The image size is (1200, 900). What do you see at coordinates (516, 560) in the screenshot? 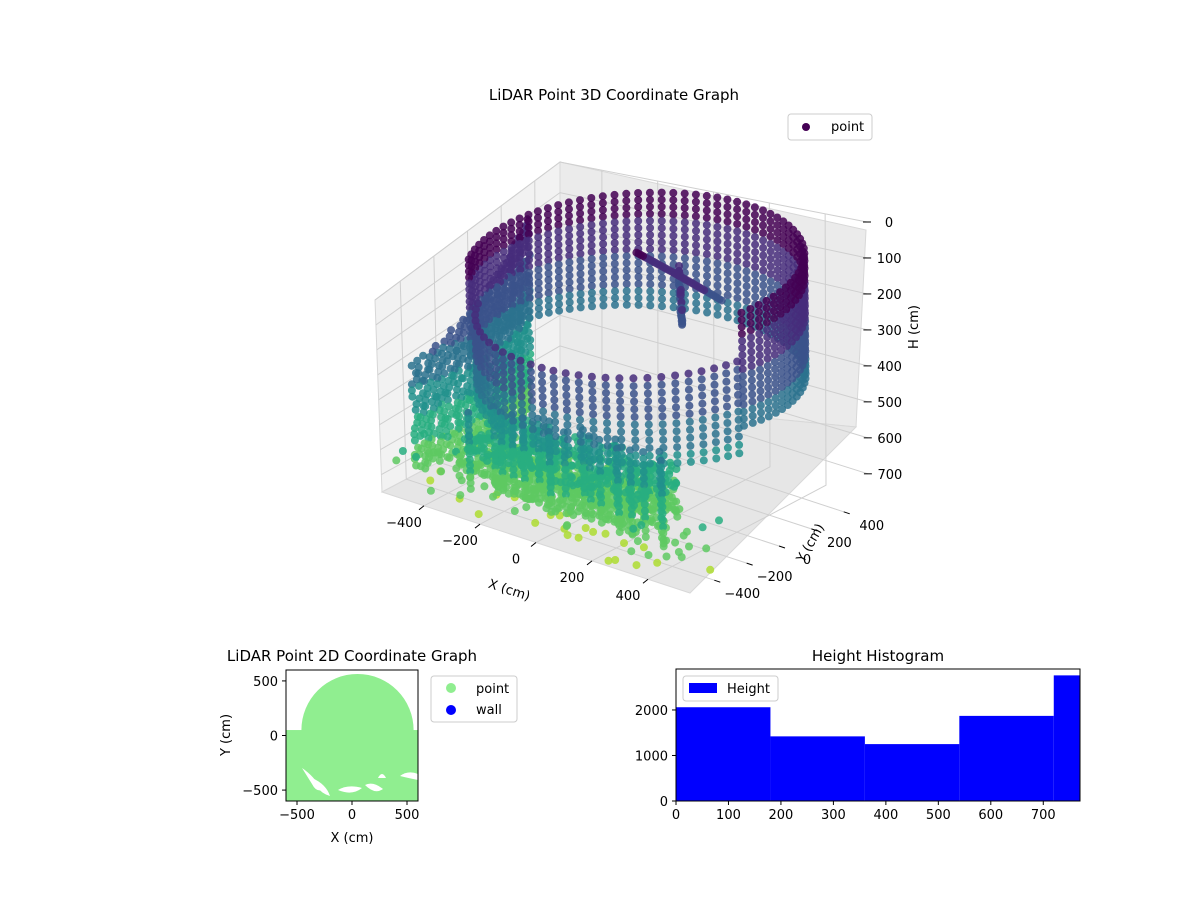
I see `x-tick-label: 0` at bounding box center [516, 560].